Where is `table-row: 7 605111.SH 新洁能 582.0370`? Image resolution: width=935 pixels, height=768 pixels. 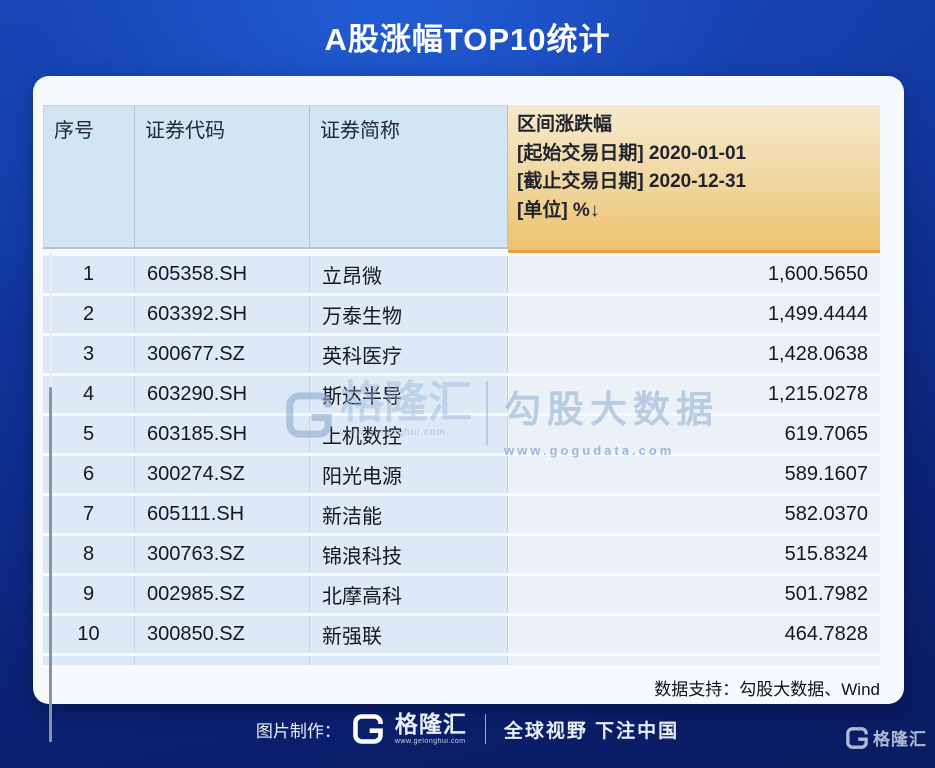
table-row: 7 605111.SH 新洁能 582.0370 is located at coordinates (461, 514).